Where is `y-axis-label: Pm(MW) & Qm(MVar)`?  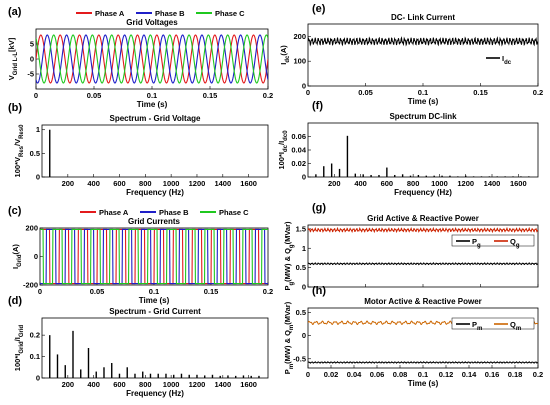 y-axis-label: Pm(MW) & Qm(MVar) is located at coordinates (289, 337).